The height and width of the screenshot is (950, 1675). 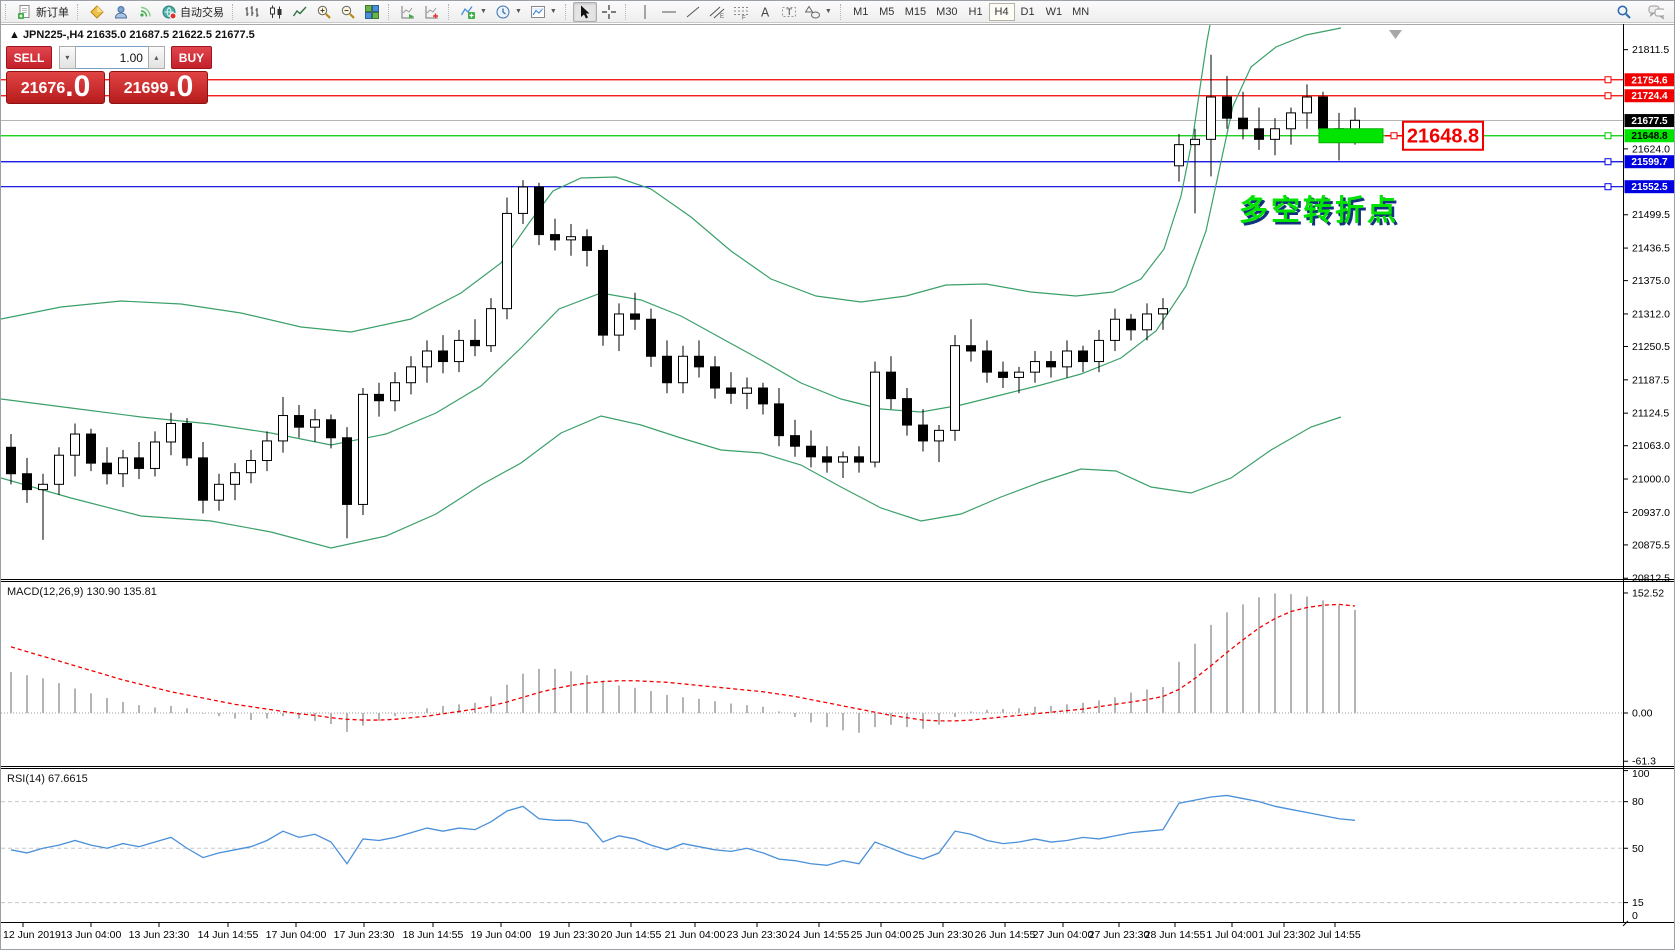 What do you see at coordinates (887, 11) in the screenshot?
I see `timeframe-m5-button: M5` at bounding box center [887, 11].